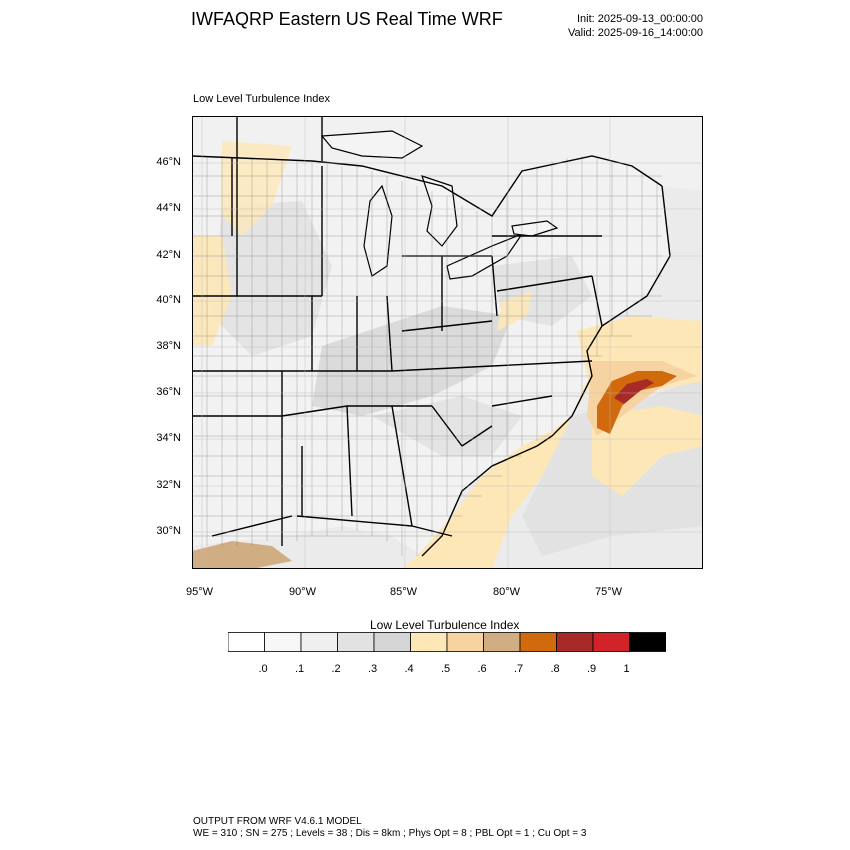 Image resolution: width=850 pixels, height=850 pixels. What do you see at coordinates (507, 592) in the screenshot?
I see `lon-label: 80°W` at bounding box center [507, 592].